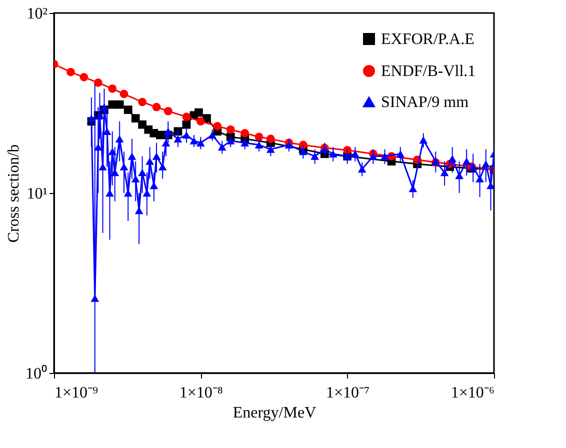  What do you see at coordinates (274, 413) in the screenshot?
I see `x-axis-title: Energy/MeV` at bounding box center [274, 413].